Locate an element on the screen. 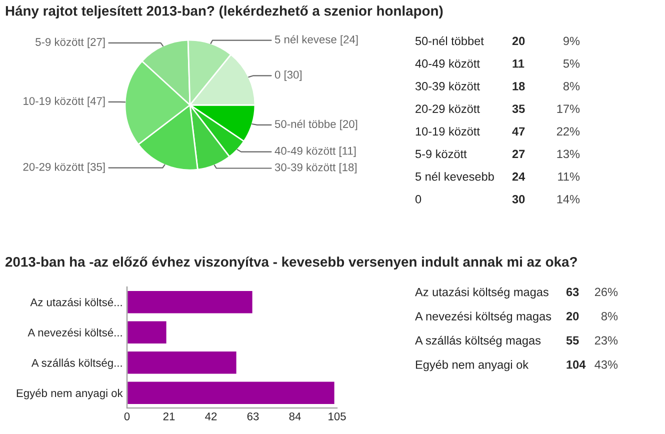 Image resolution: width=665 pixels, height=434 pixels. chart-title: 2013-ban ha -az előző évhez viszonyítva - kevesebb versenyen indult annak mi az oka? is located at coordinates (291, 263).